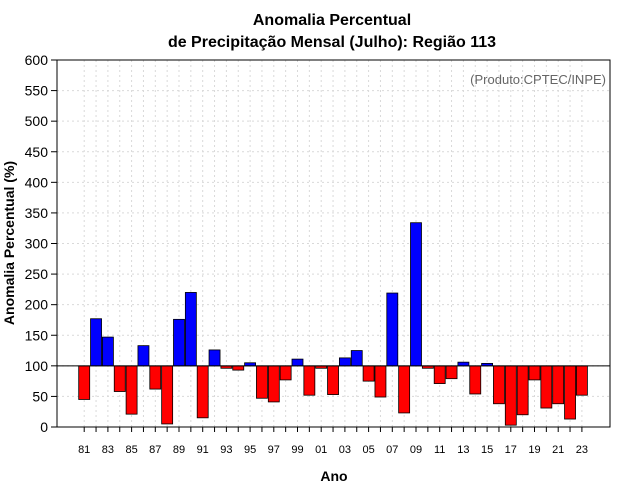 Image resolution: width=640 pixels, height=500 pixels. I want to click on x-tick-label: 85, so click(131, 450).